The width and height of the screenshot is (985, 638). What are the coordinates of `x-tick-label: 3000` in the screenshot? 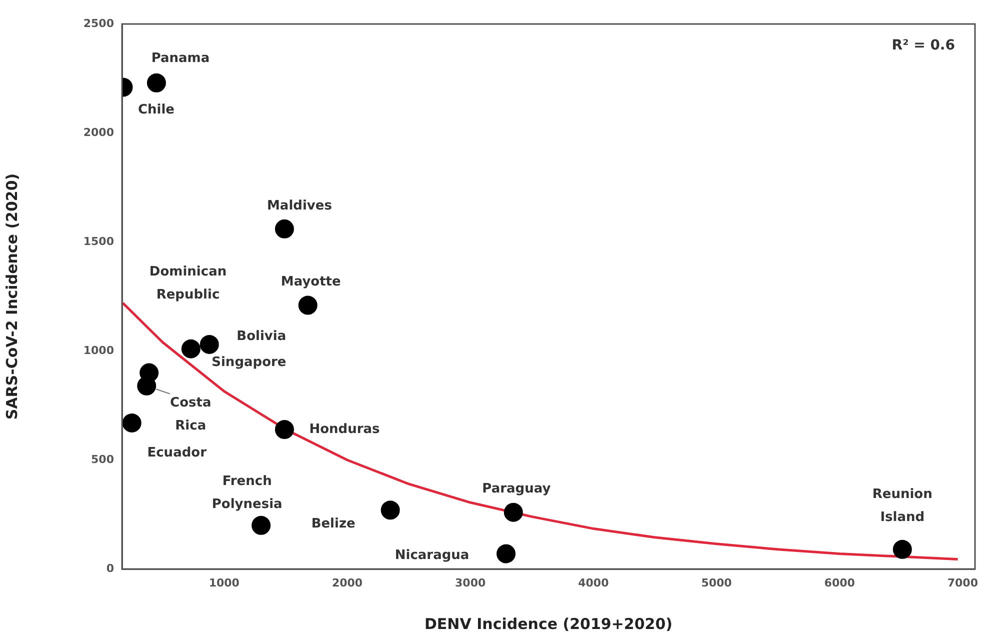 It's located at (470, 583).